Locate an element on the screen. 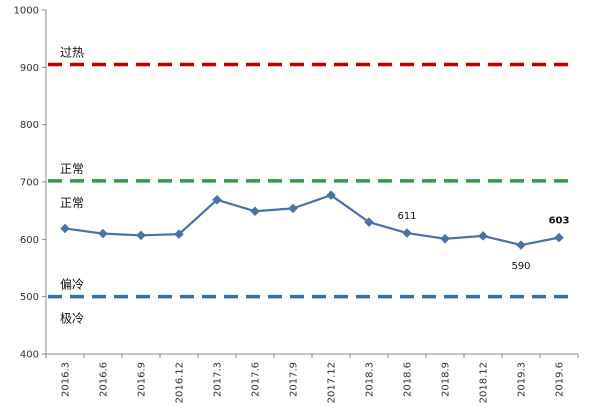 The height and width of the screenshot is (412, 600). x-tick-label: 2017.9 is located at coordinates (294, 379).